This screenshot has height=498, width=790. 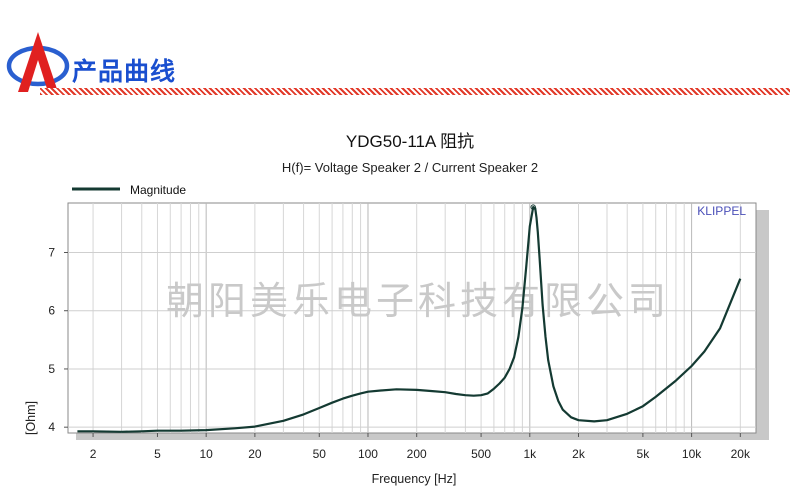 I want to click on company-logo-icon, so click(x=38, y=62).